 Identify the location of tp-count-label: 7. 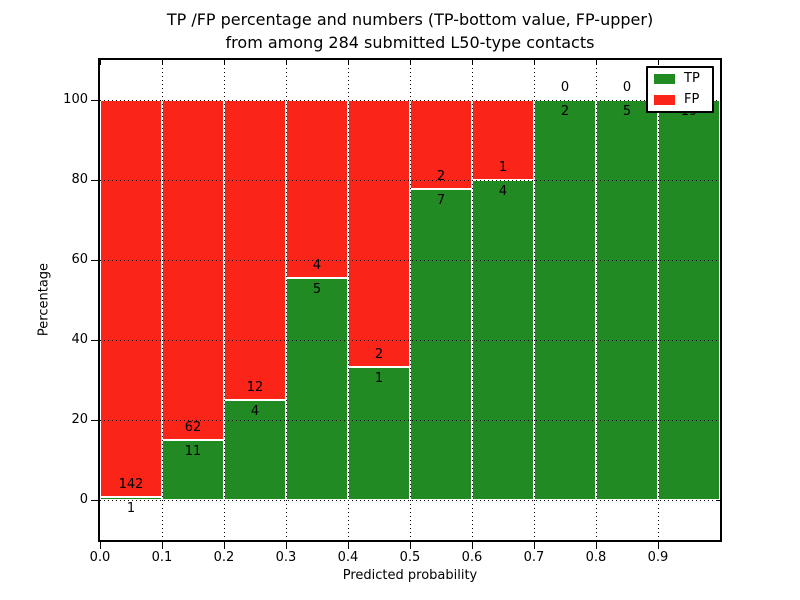
(441, 200).